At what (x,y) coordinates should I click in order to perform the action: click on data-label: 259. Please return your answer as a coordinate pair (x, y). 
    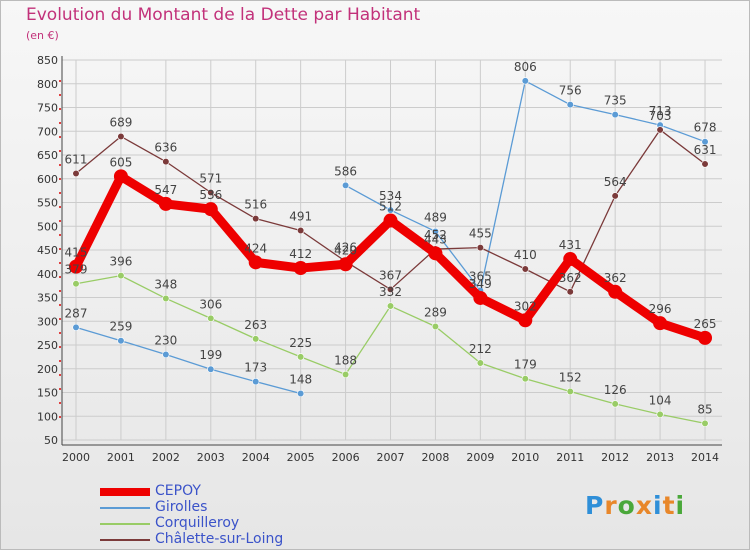
    Looking at the image, I should click on (120, 327).